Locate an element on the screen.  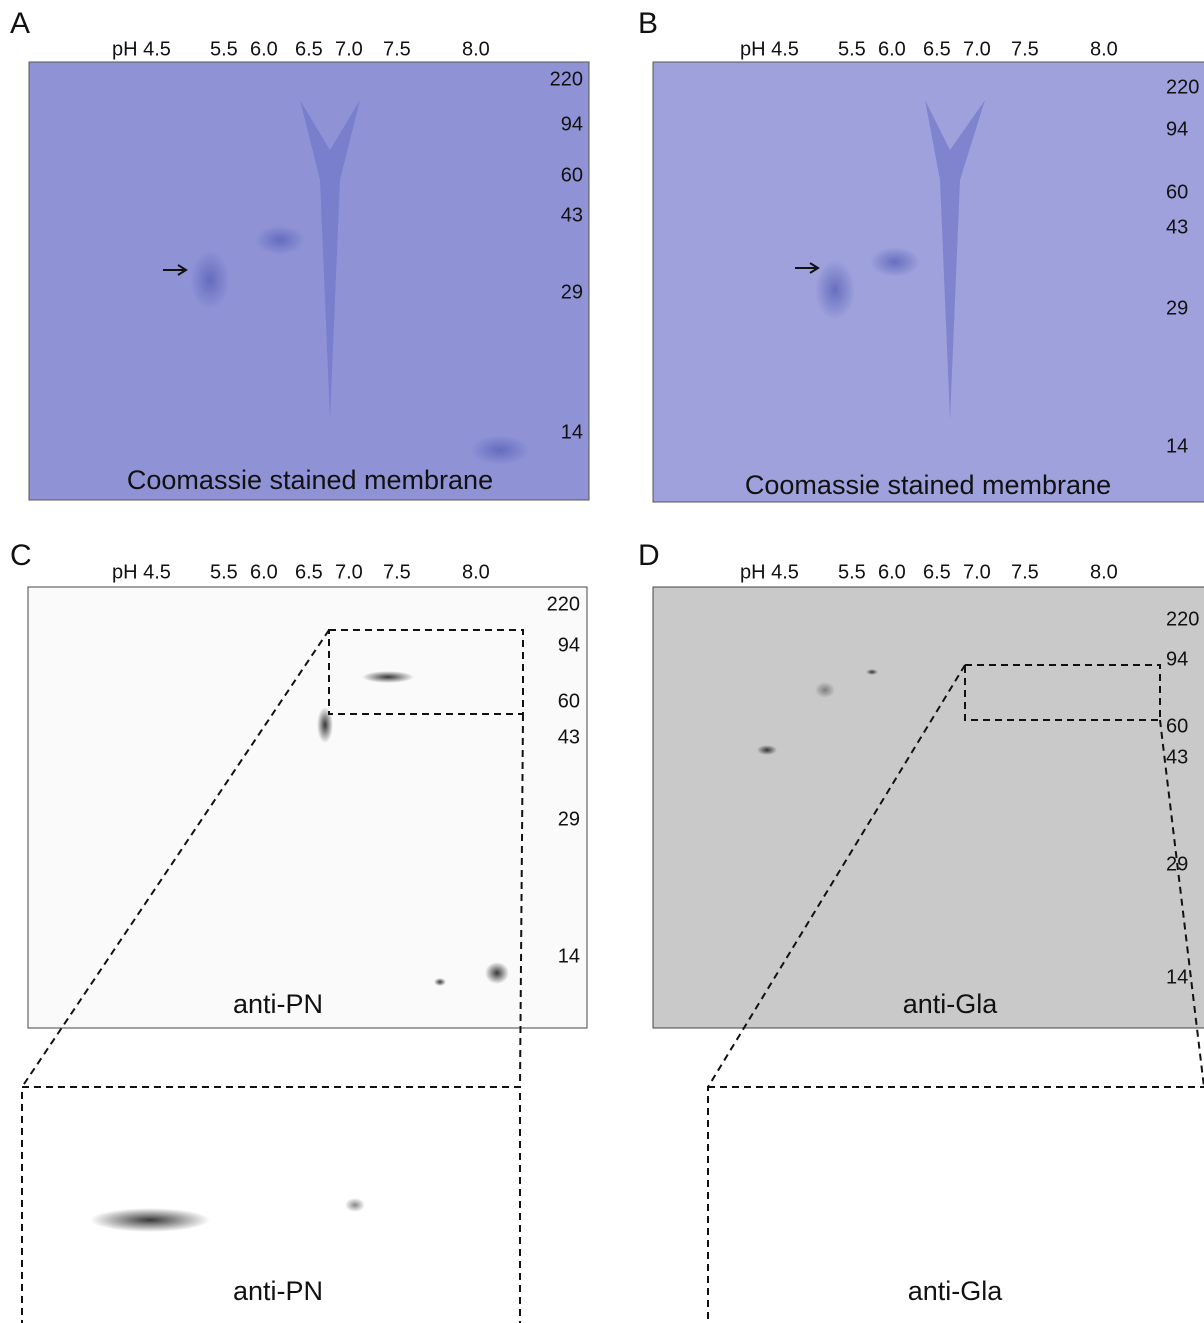
inset-d is located at coordinates (955, 1204).